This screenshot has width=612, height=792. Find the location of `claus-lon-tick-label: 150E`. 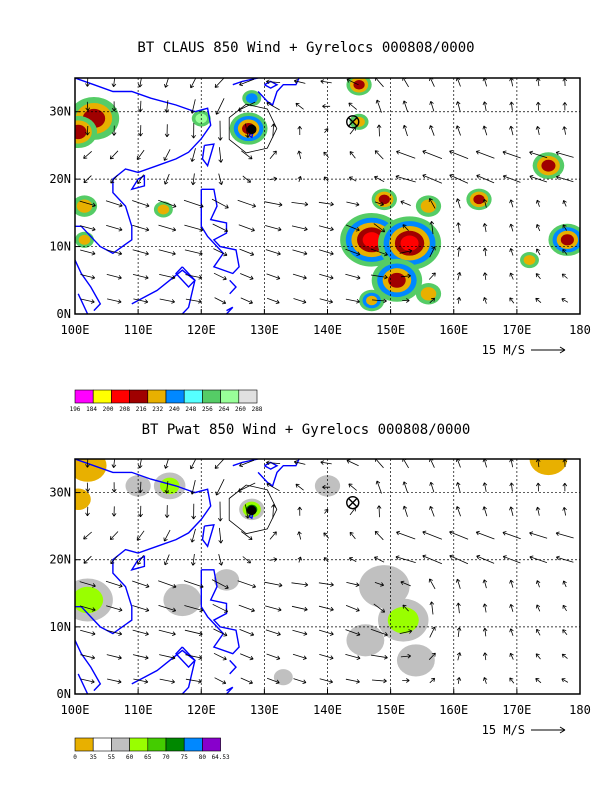

claus-lon-tick-label: 150E is located at coordinates (390, 330).